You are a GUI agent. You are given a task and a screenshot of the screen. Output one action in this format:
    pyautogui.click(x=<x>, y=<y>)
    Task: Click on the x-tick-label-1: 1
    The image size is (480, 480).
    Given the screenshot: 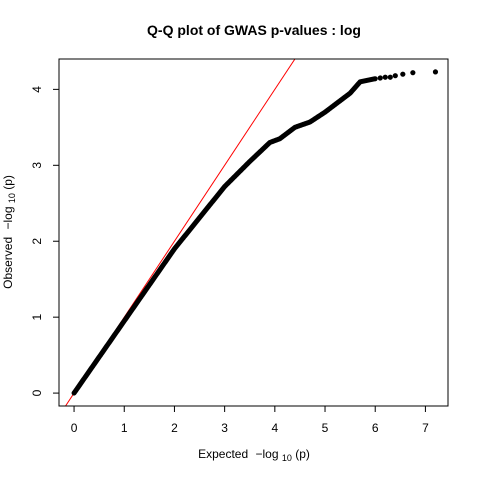 What is the action you would take?
    pyautogui.click(x=124, y=428)
    